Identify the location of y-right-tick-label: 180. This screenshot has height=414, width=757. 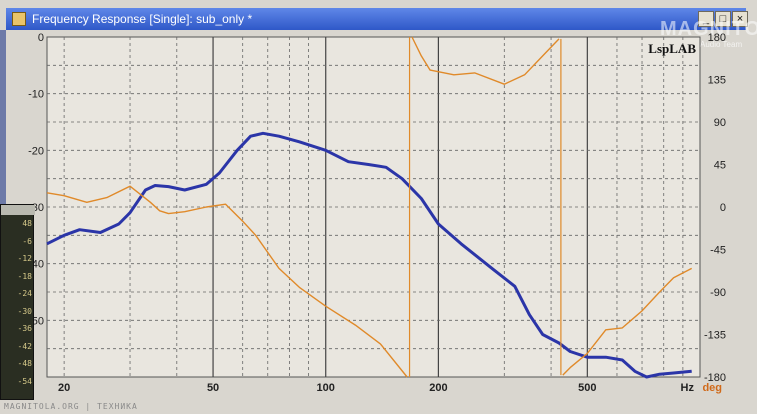
(717, 38).